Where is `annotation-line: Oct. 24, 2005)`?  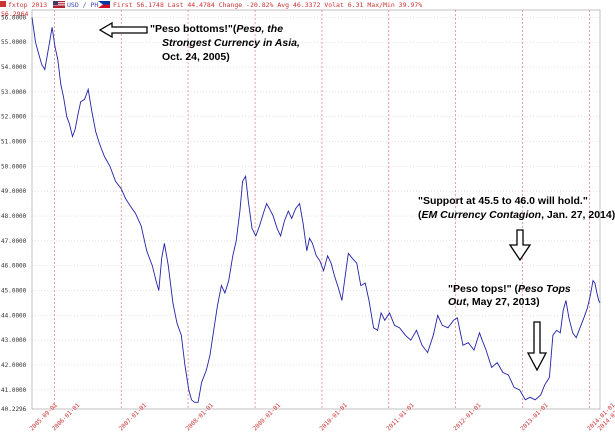
annotation-line: Oct. 24, 2005) is located at coordinates (196, 57).